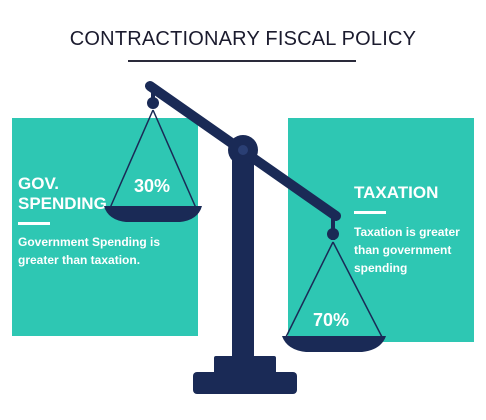  I want to click on title-underline, so click(242, 61).